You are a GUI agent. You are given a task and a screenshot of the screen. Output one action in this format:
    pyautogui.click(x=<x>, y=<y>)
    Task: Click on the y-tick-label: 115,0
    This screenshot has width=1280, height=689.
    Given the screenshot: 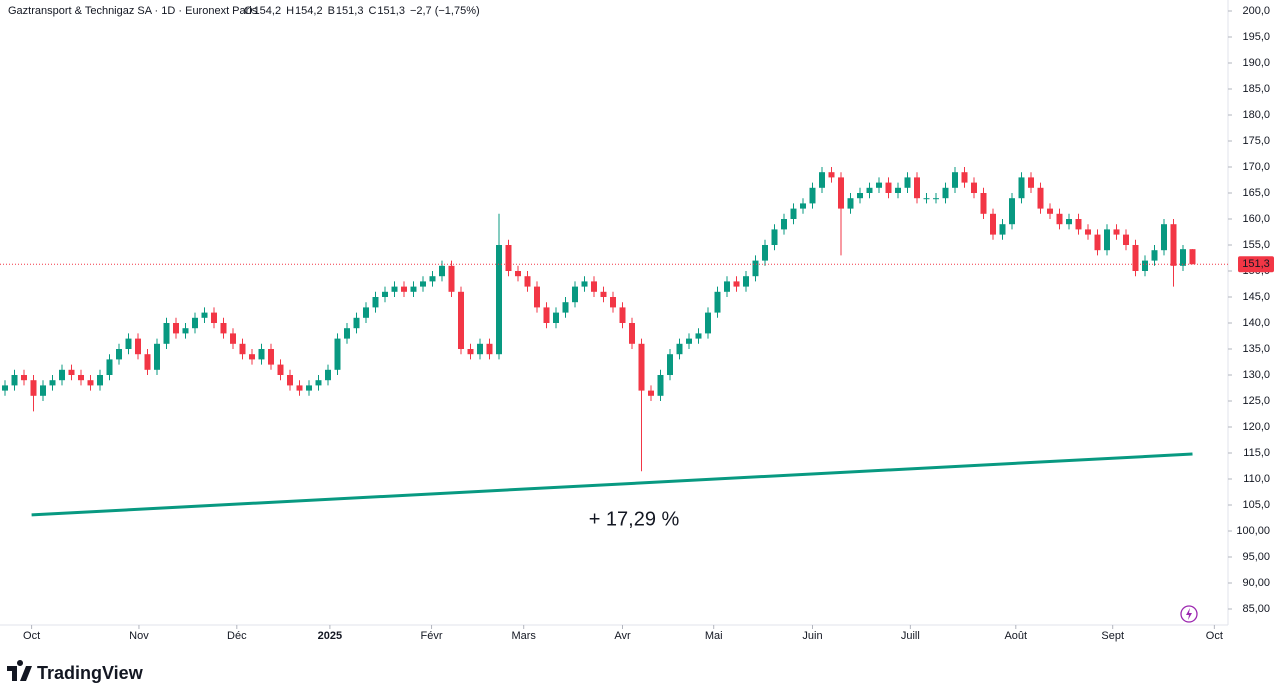 What is the action you would take?
    pyautogui.click(x=1256, y=453)
    